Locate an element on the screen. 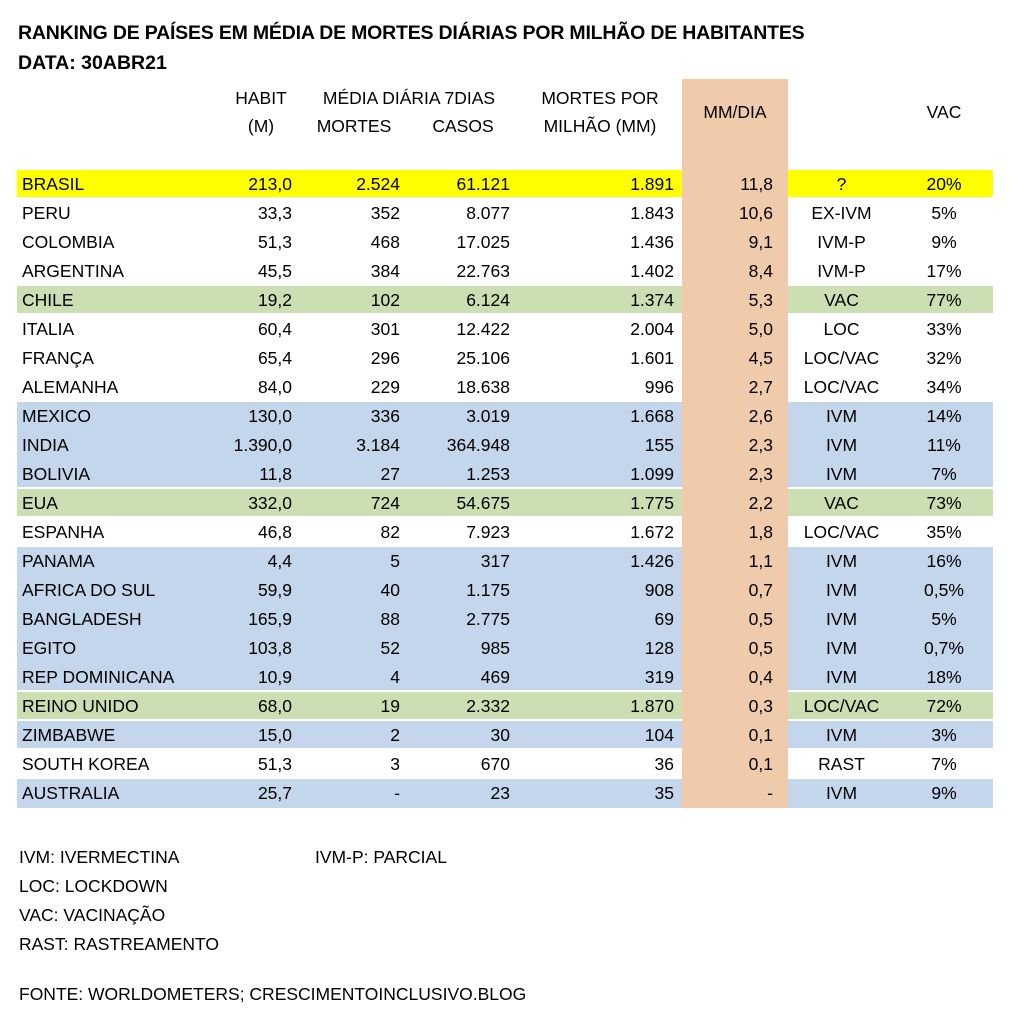 The width and height of the screenshot is (1009, 1028). casos-cell: 25.106 is located at coordinates (463, 358).